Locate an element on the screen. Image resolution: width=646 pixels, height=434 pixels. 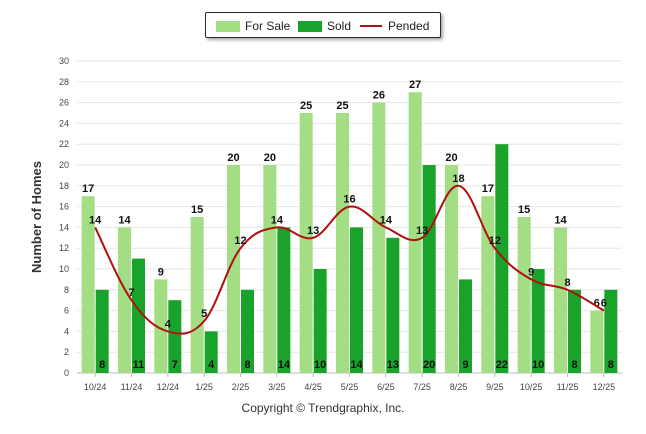
y-tick-label: 30 is located at coordinates (64, 61).